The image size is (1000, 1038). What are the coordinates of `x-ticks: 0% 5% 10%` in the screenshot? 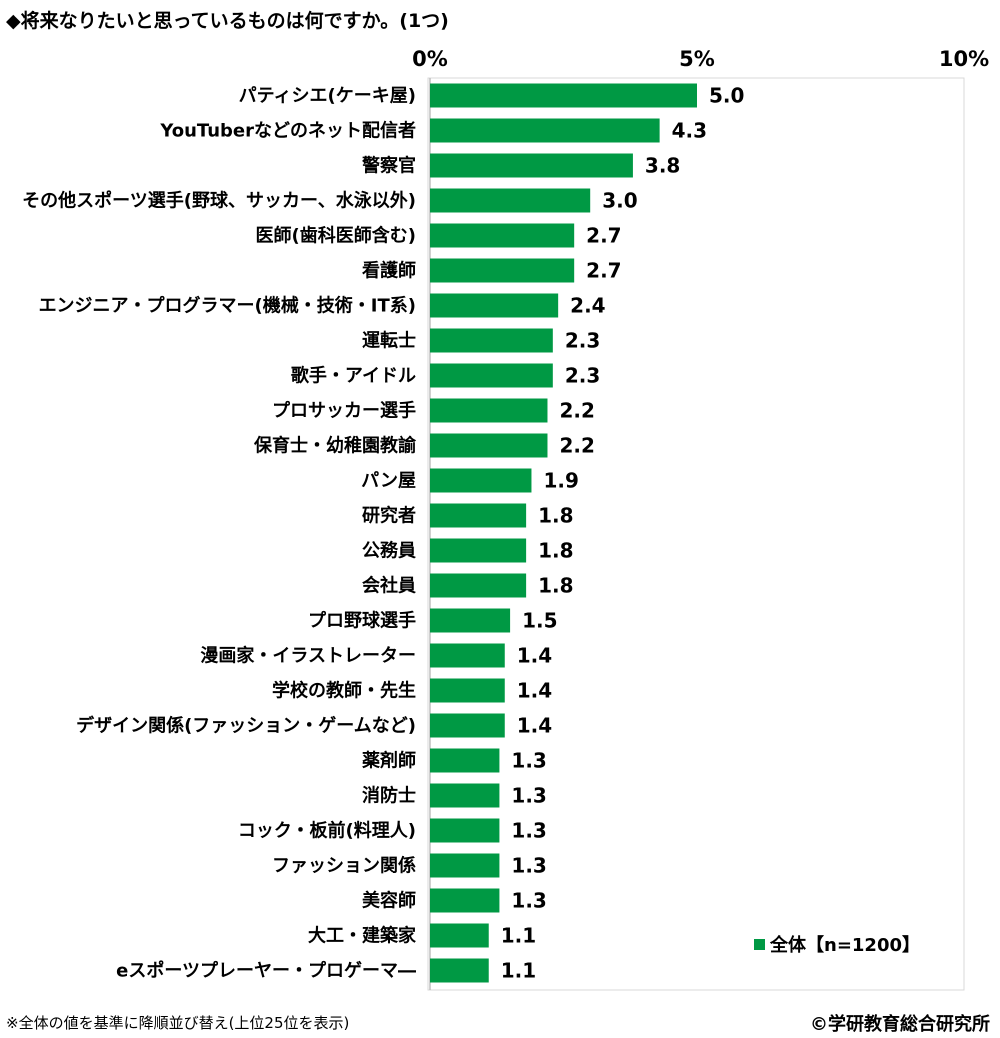 It's located at (700, 59).